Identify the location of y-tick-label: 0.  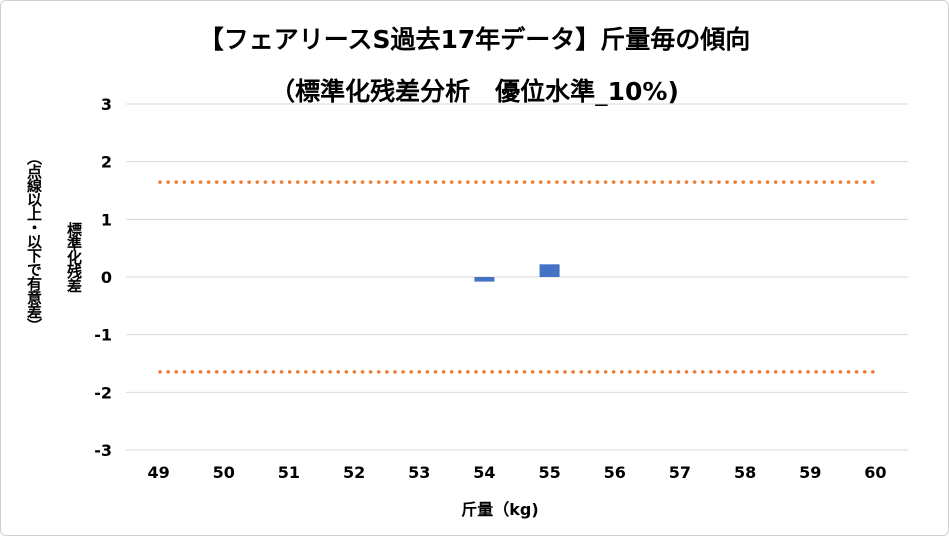
(106, 277).